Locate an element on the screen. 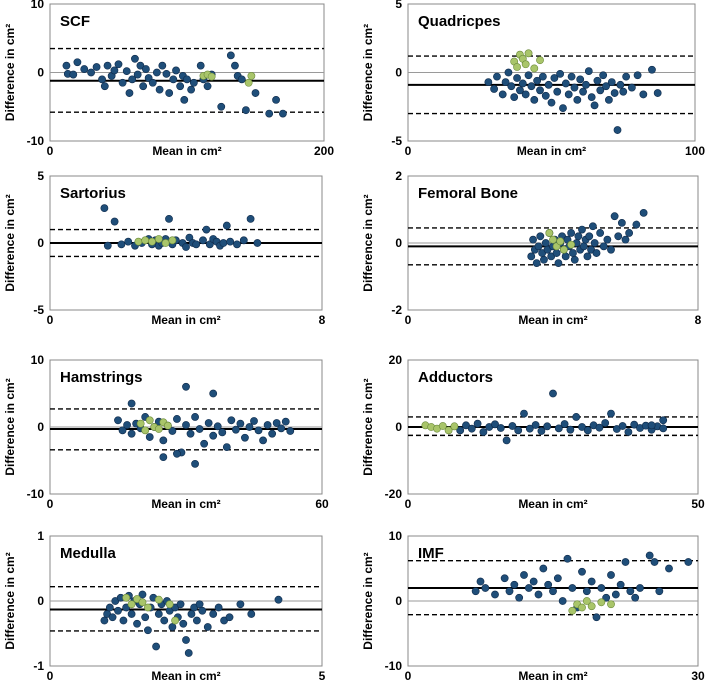  y-tick-label: 1 is located at coordinates (40, 536).